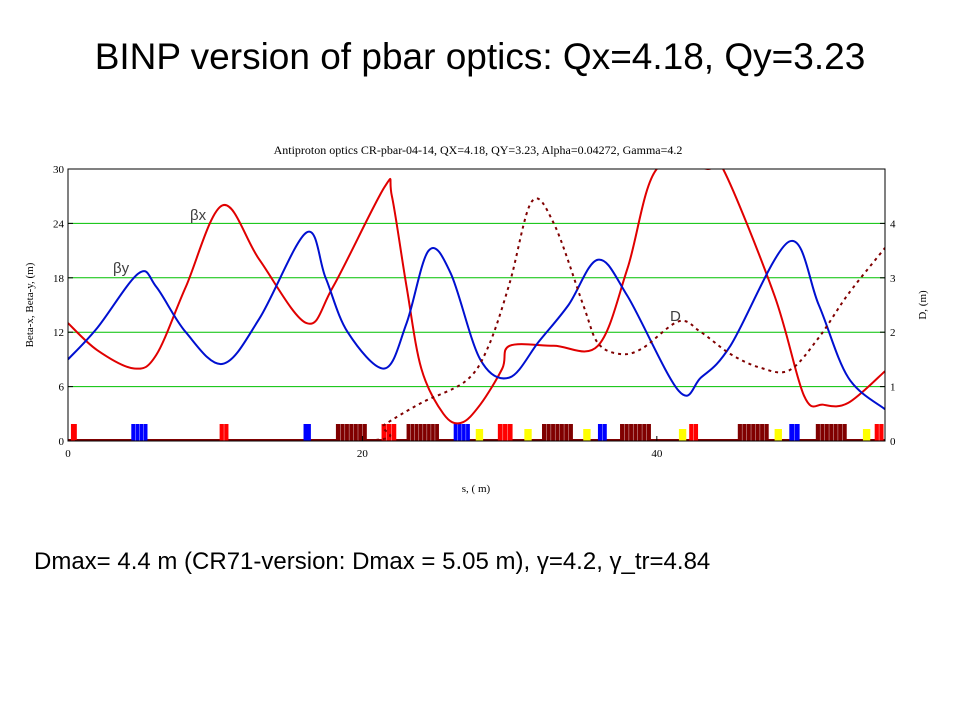 The image size is (960, 720). What do you see at coordinates (893, 388) in the screenshot?
I see `y-right-tick-label: 1` at bounding box center [893, 388].